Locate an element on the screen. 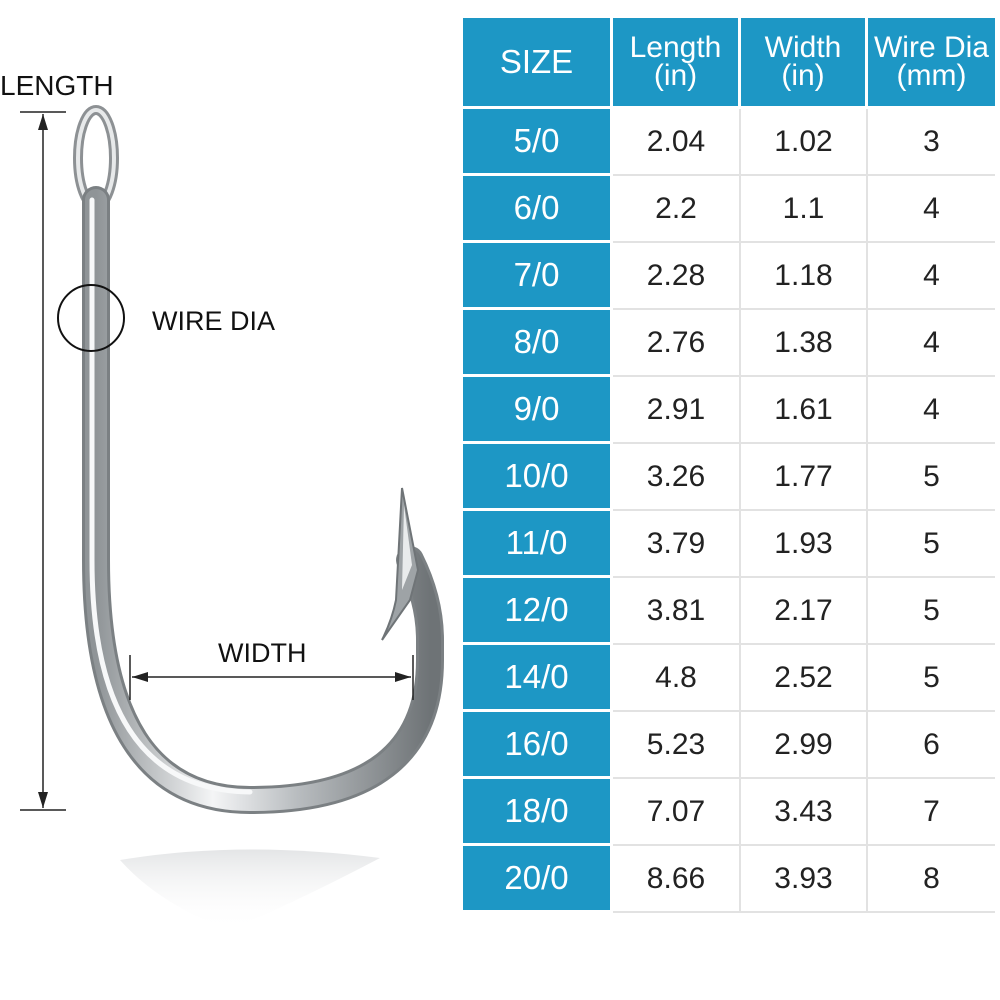 The width and height of the screenshot is (1000, 1000). length-cell: 5.23 is located at coordinates (677, 745).